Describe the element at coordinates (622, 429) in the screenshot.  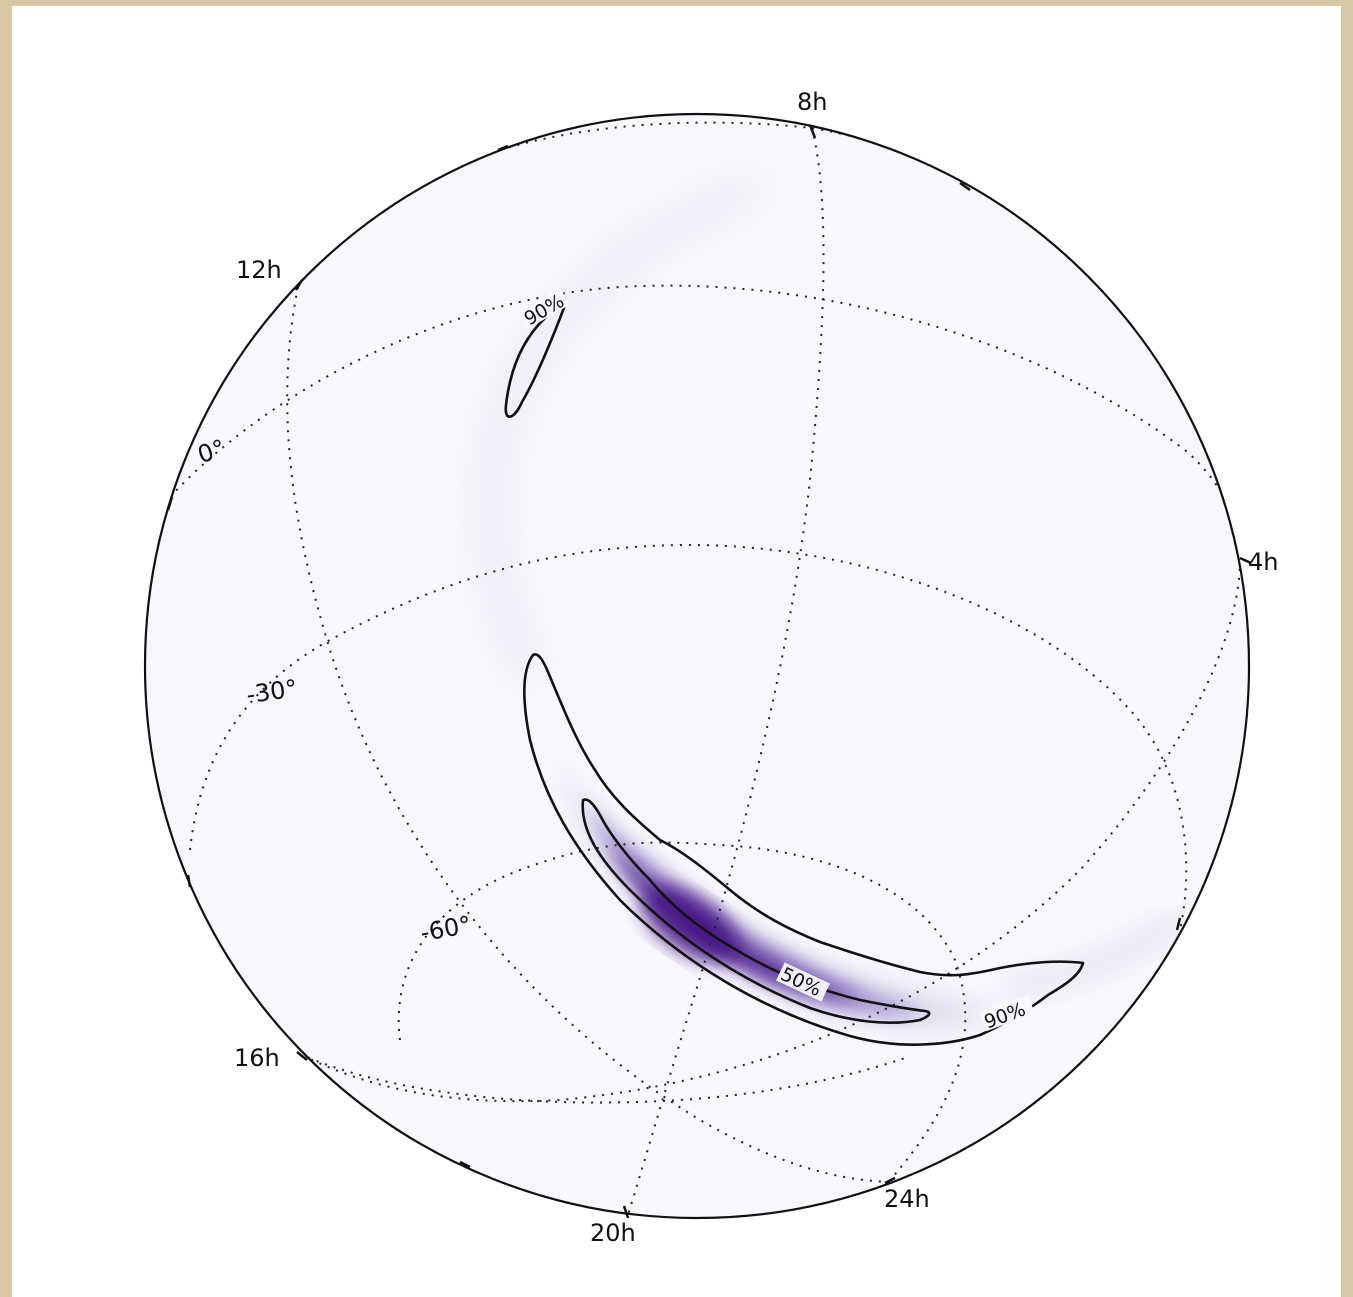
I see `probability-streak` at that location.